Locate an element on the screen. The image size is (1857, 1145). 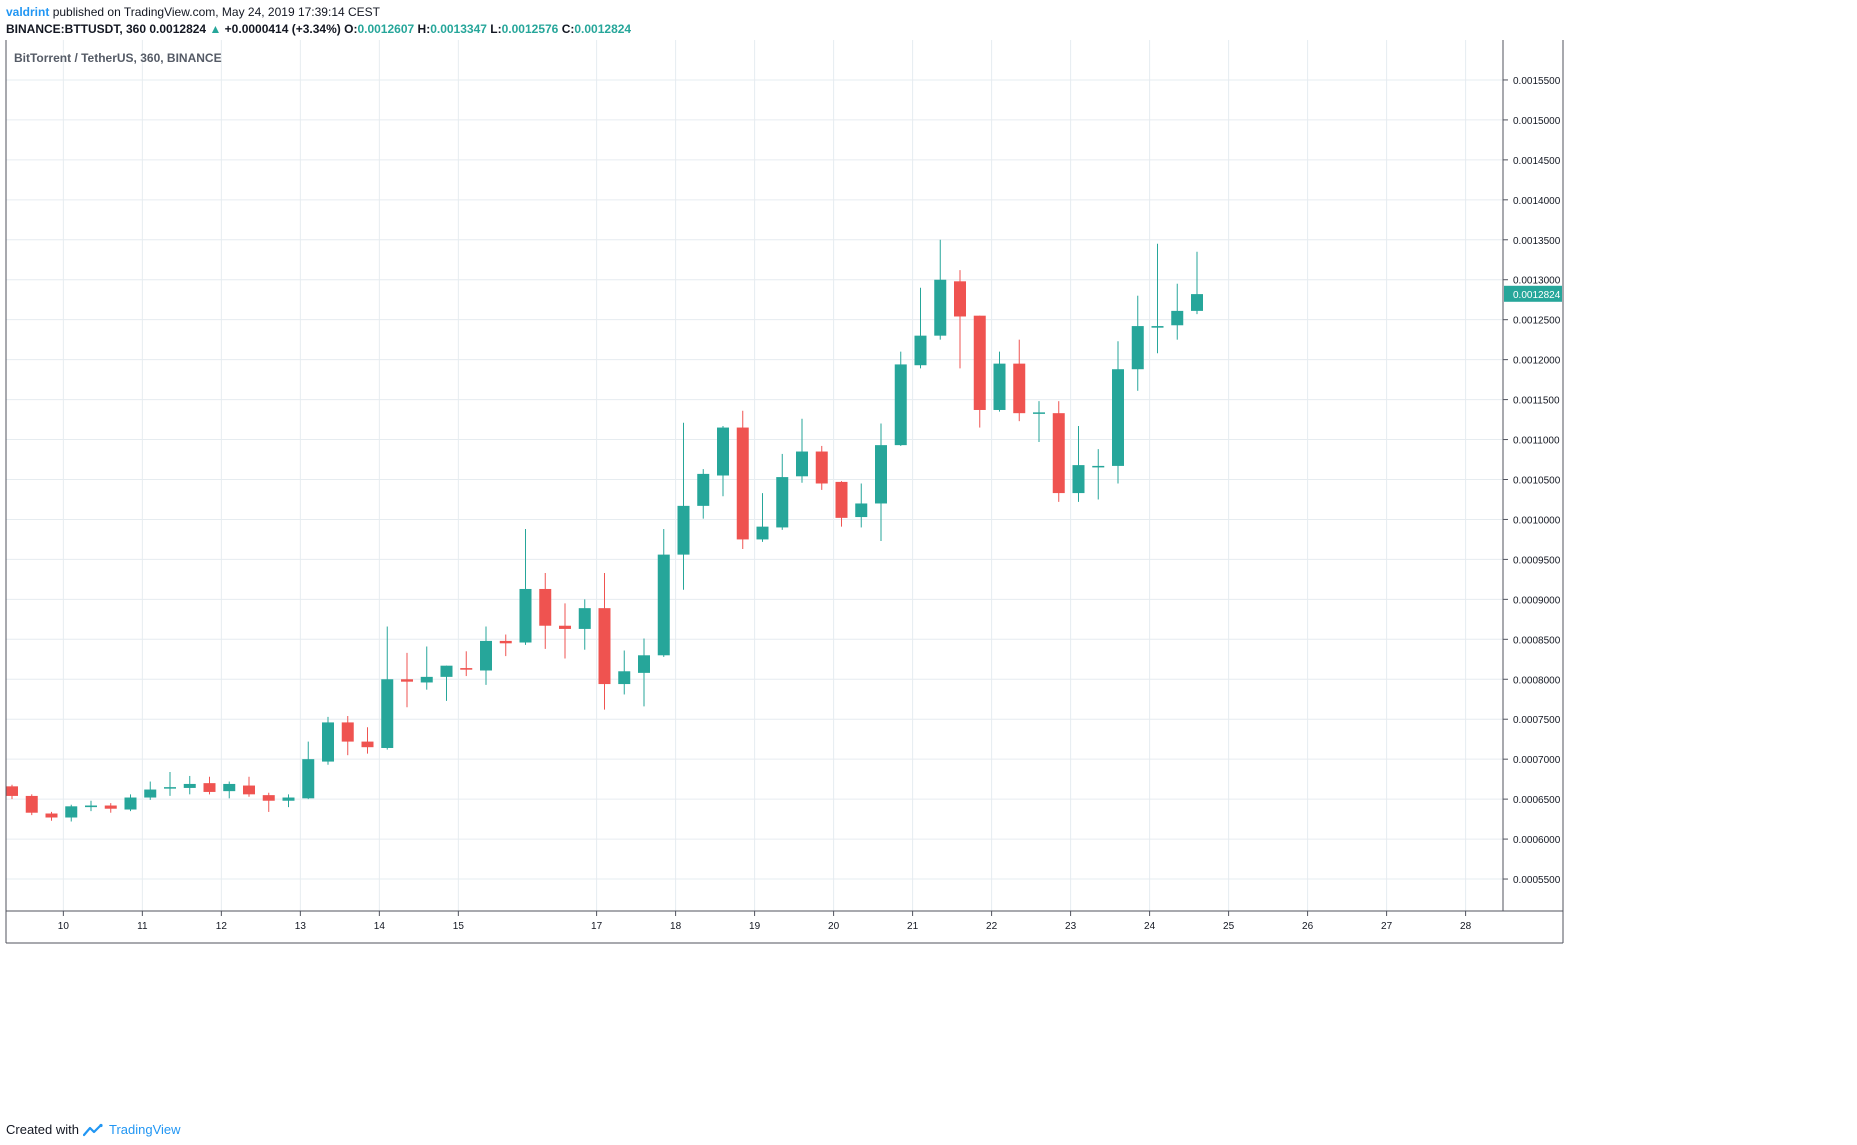
x-tick-label: 24 is located at coordinates (1150, 926).